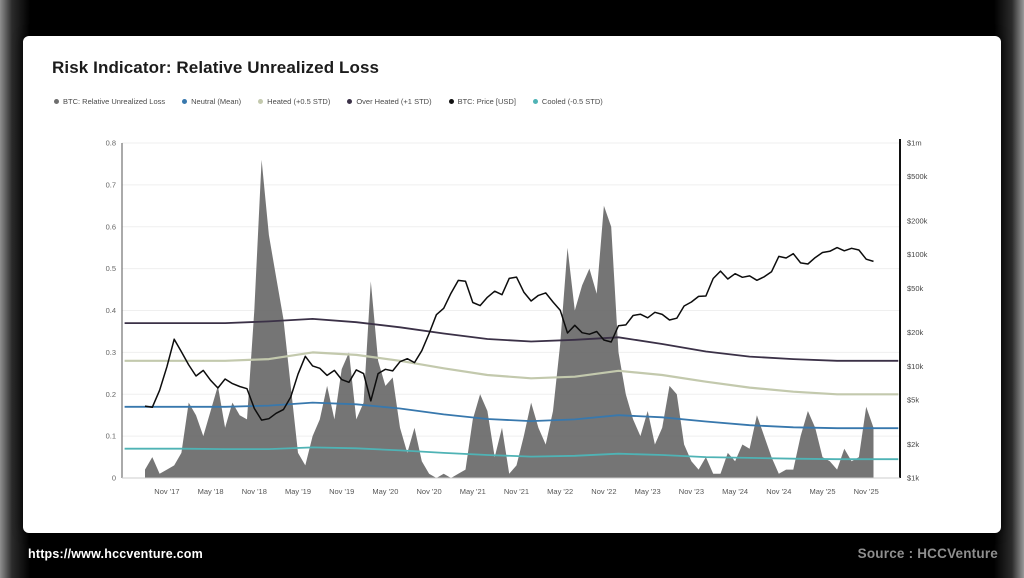  I want to click on x-axis-tick-label: May '19, so click(298, 491).